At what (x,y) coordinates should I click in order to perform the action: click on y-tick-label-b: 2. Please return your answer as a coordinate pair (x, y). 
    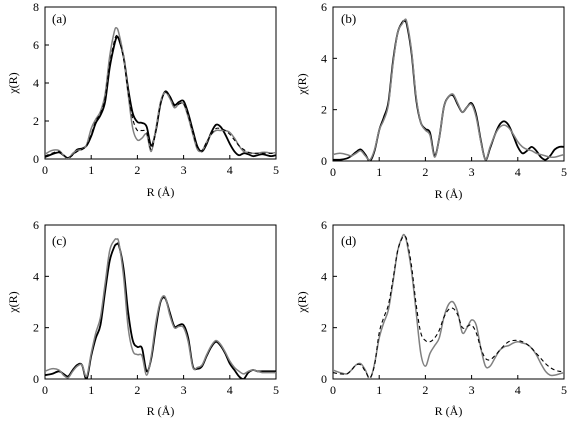
    Looking at the image, I should click on (324, 110).